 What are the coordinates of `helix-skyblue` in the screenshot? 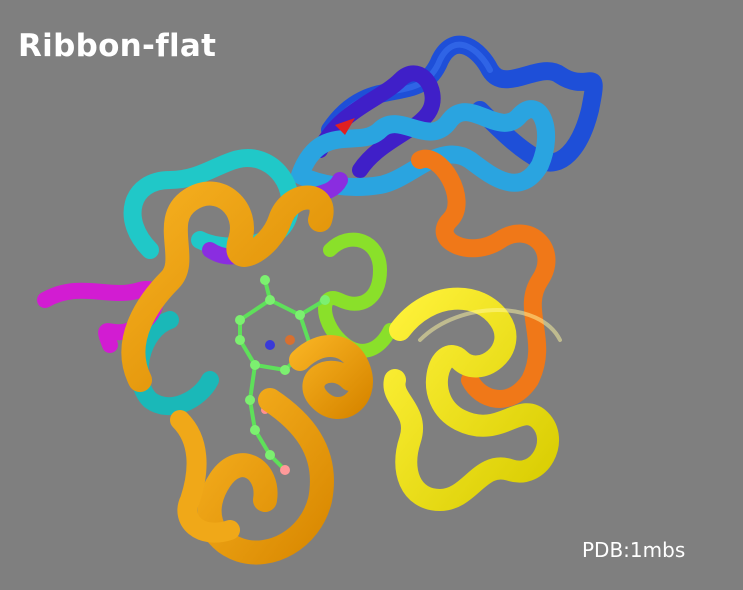 It's located at (423, 148).